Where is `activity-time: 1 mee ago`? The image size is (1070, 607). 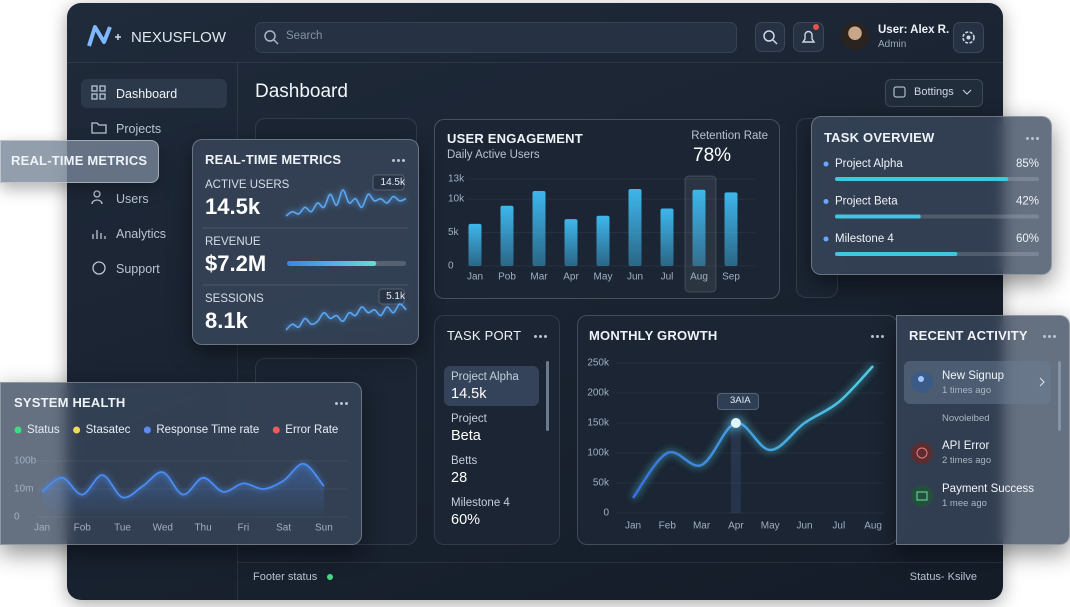 activity-time: 1 mee ago is located at coordinates (964, 503).